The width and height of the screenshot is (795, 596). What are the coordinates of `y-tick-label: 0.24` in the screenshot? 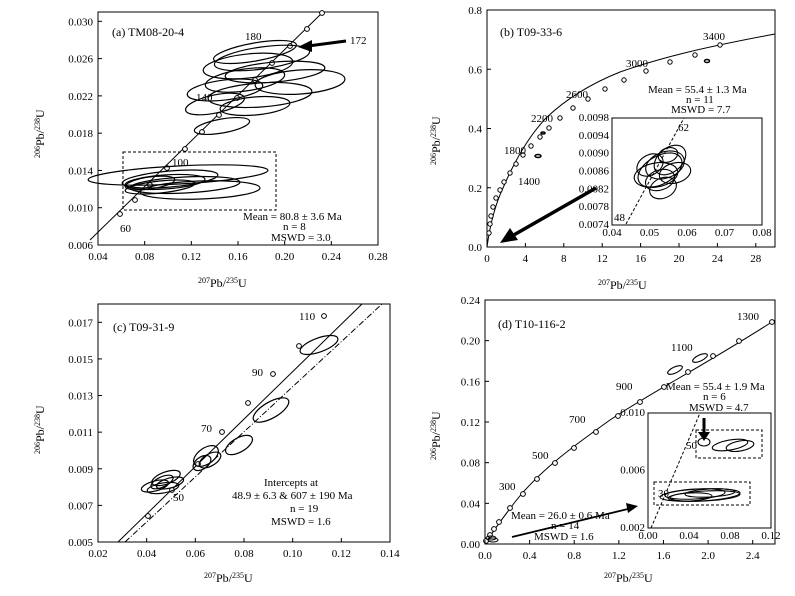 It's located at (471, 301).